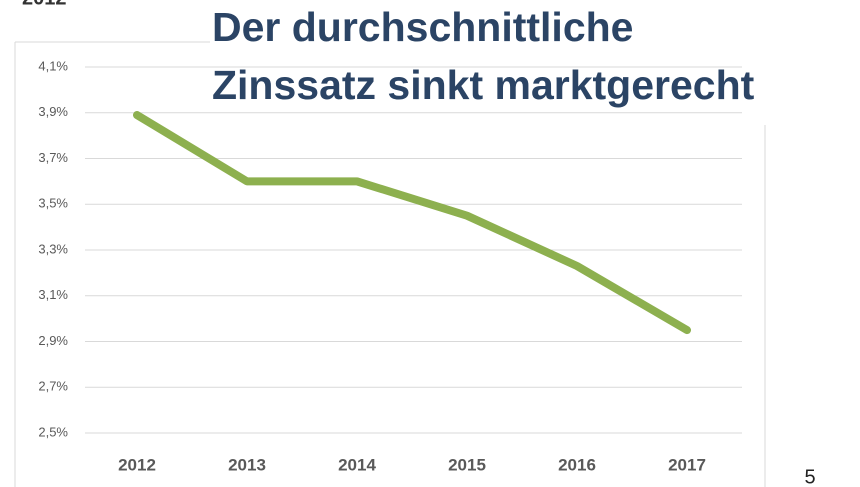  I want to click on x-tick-label: 2015, so click(467, 464).